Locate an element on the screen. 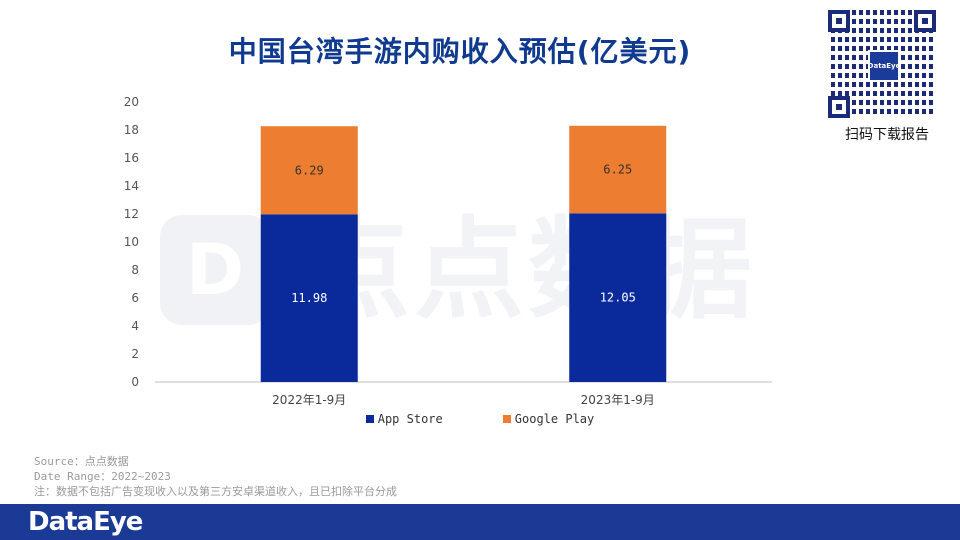 The height and width of the screenshot is (540, 960). source-note: Source：点点数据 is located at coordinates (81, 461).